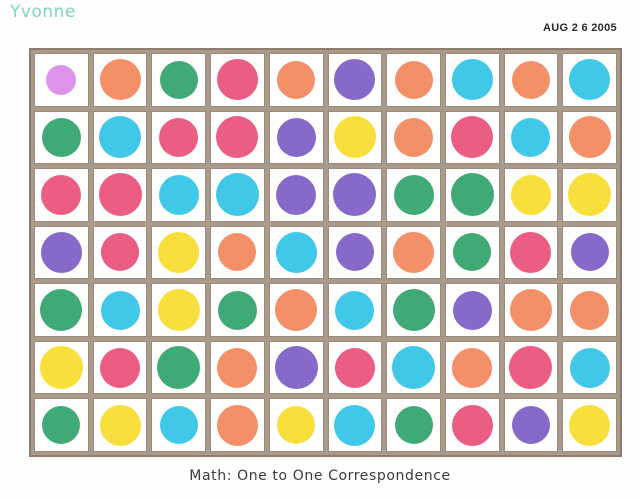 Image resolution: width=640 pixels, height=499 pixels. I want to click on student-name: Yvonne, so click(43, 12).